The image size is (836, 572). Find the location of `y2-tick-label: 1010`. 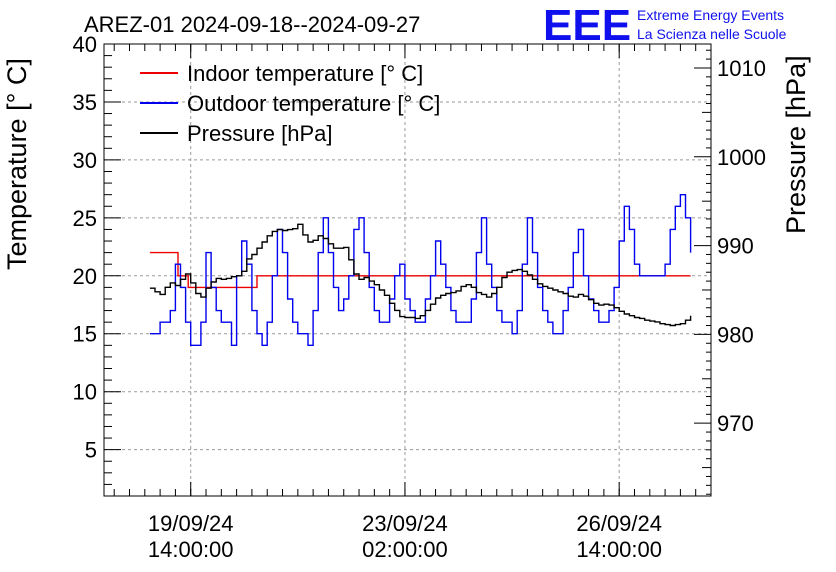

y2-tick-label: 1010 is located at coordinates (741, 68).